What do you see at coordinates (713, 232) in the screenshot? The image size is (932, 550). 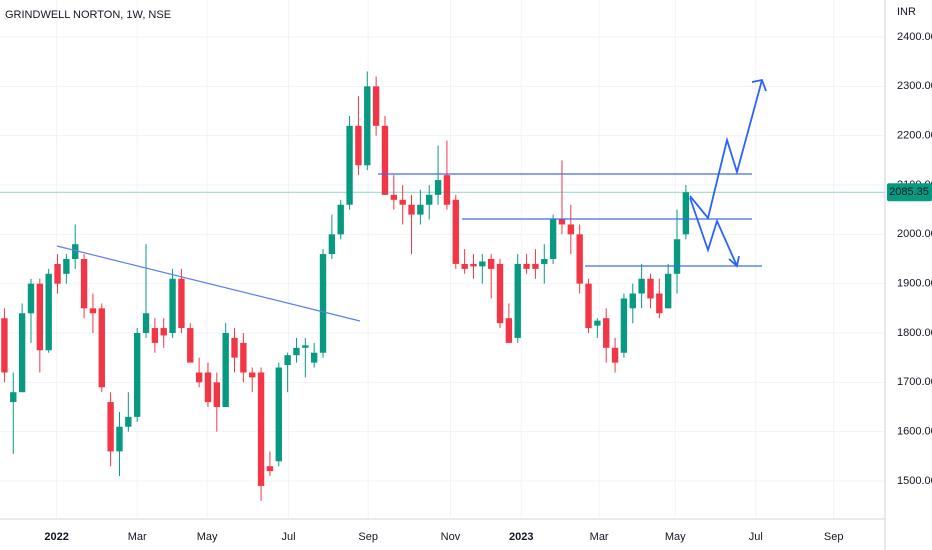 I see `projection-down` at bounding box center [713, 232].